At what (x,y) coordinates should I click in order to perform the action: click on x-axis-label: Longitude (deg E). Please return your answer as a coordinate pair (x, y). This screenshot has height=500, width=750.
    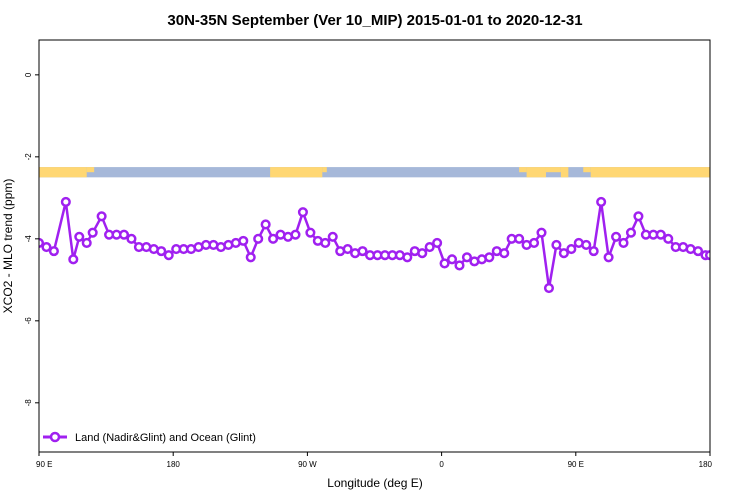
    Looking at the image, I should click on (374, 483).